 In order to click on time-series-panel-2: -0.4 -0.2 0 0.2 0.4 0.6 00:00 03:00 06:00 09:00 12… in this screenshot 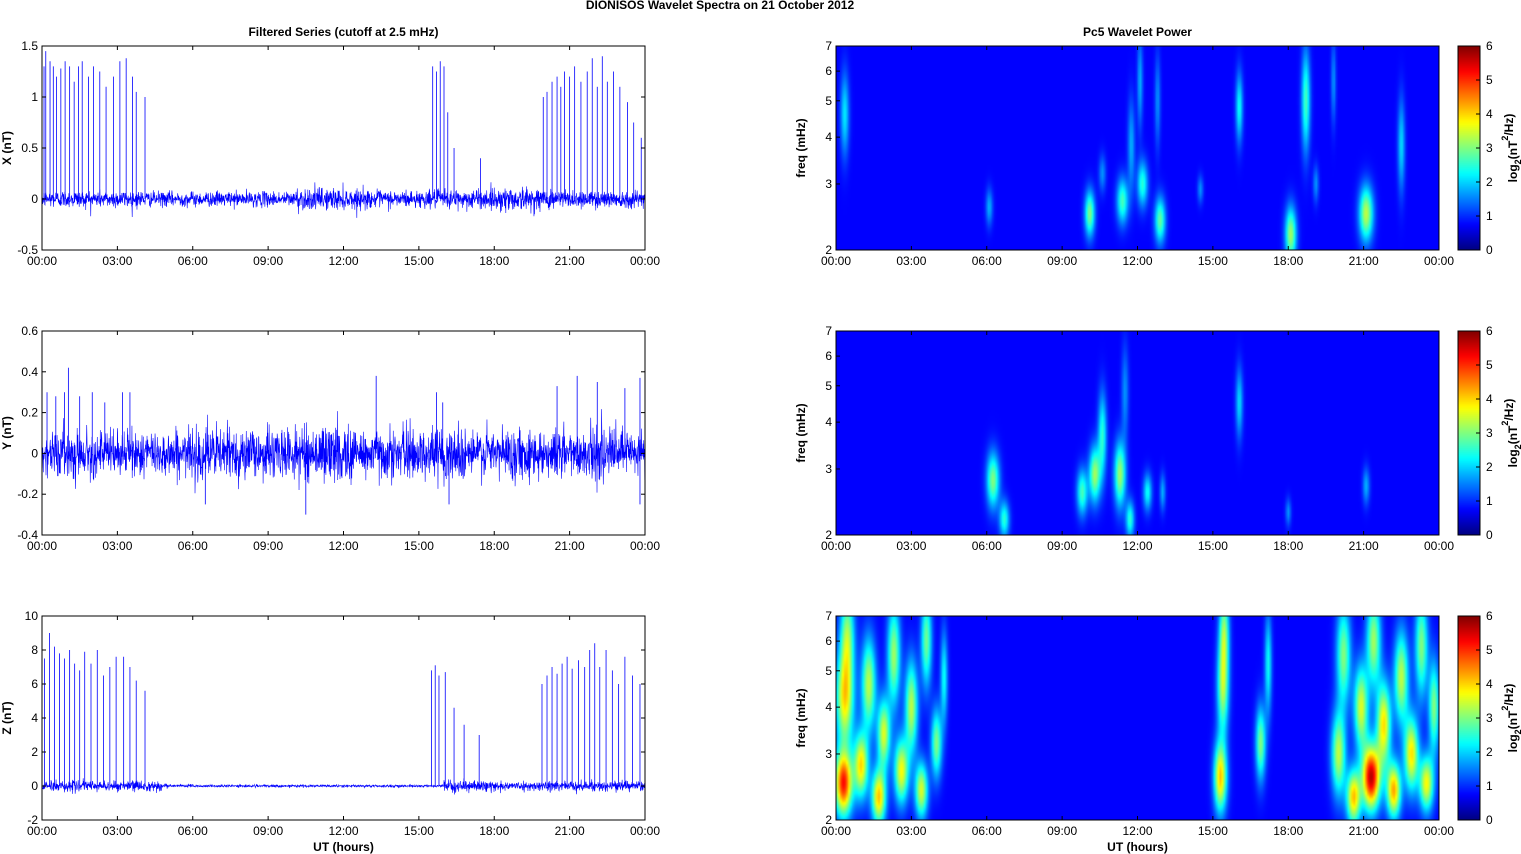, I will do `click(330, 438)`.